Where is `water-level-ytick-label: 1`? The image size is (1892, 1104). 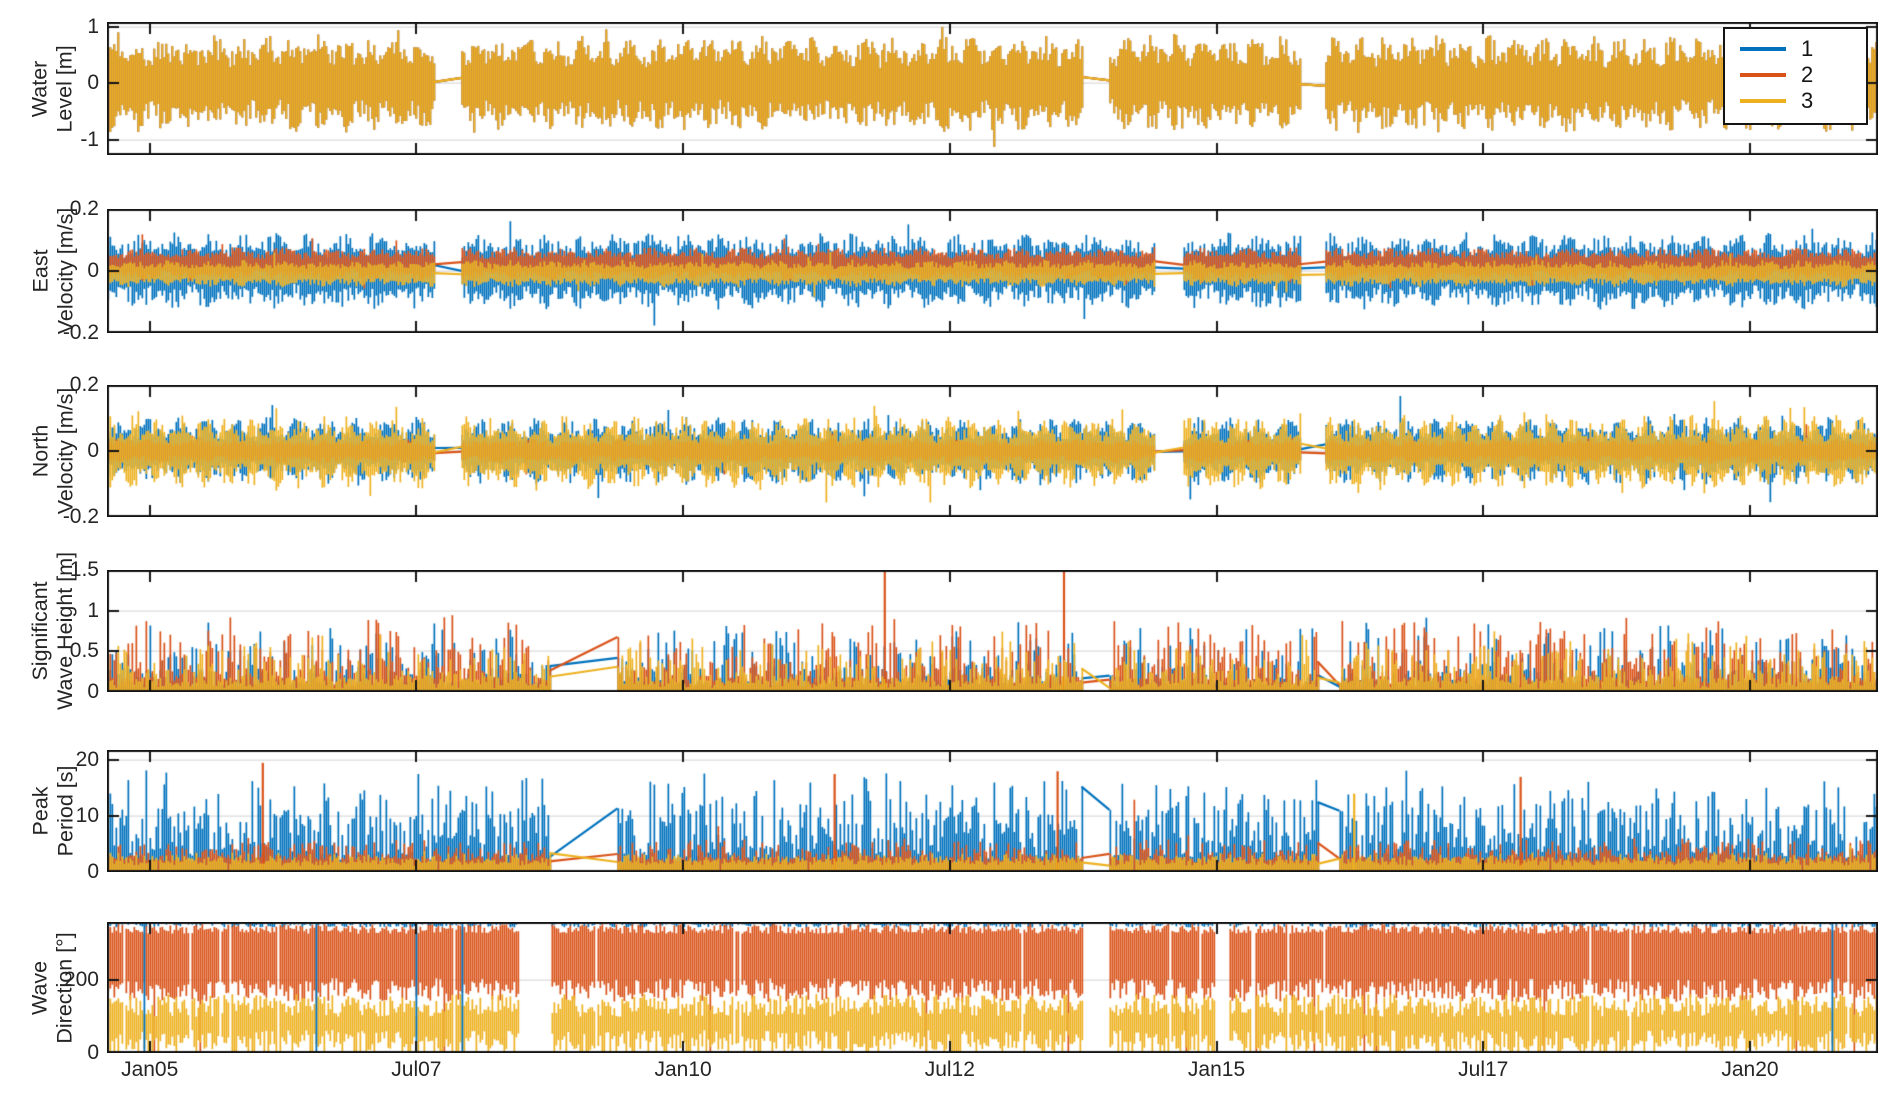 water-level-ytick-label: 1 is located at coordinates (93, 27).